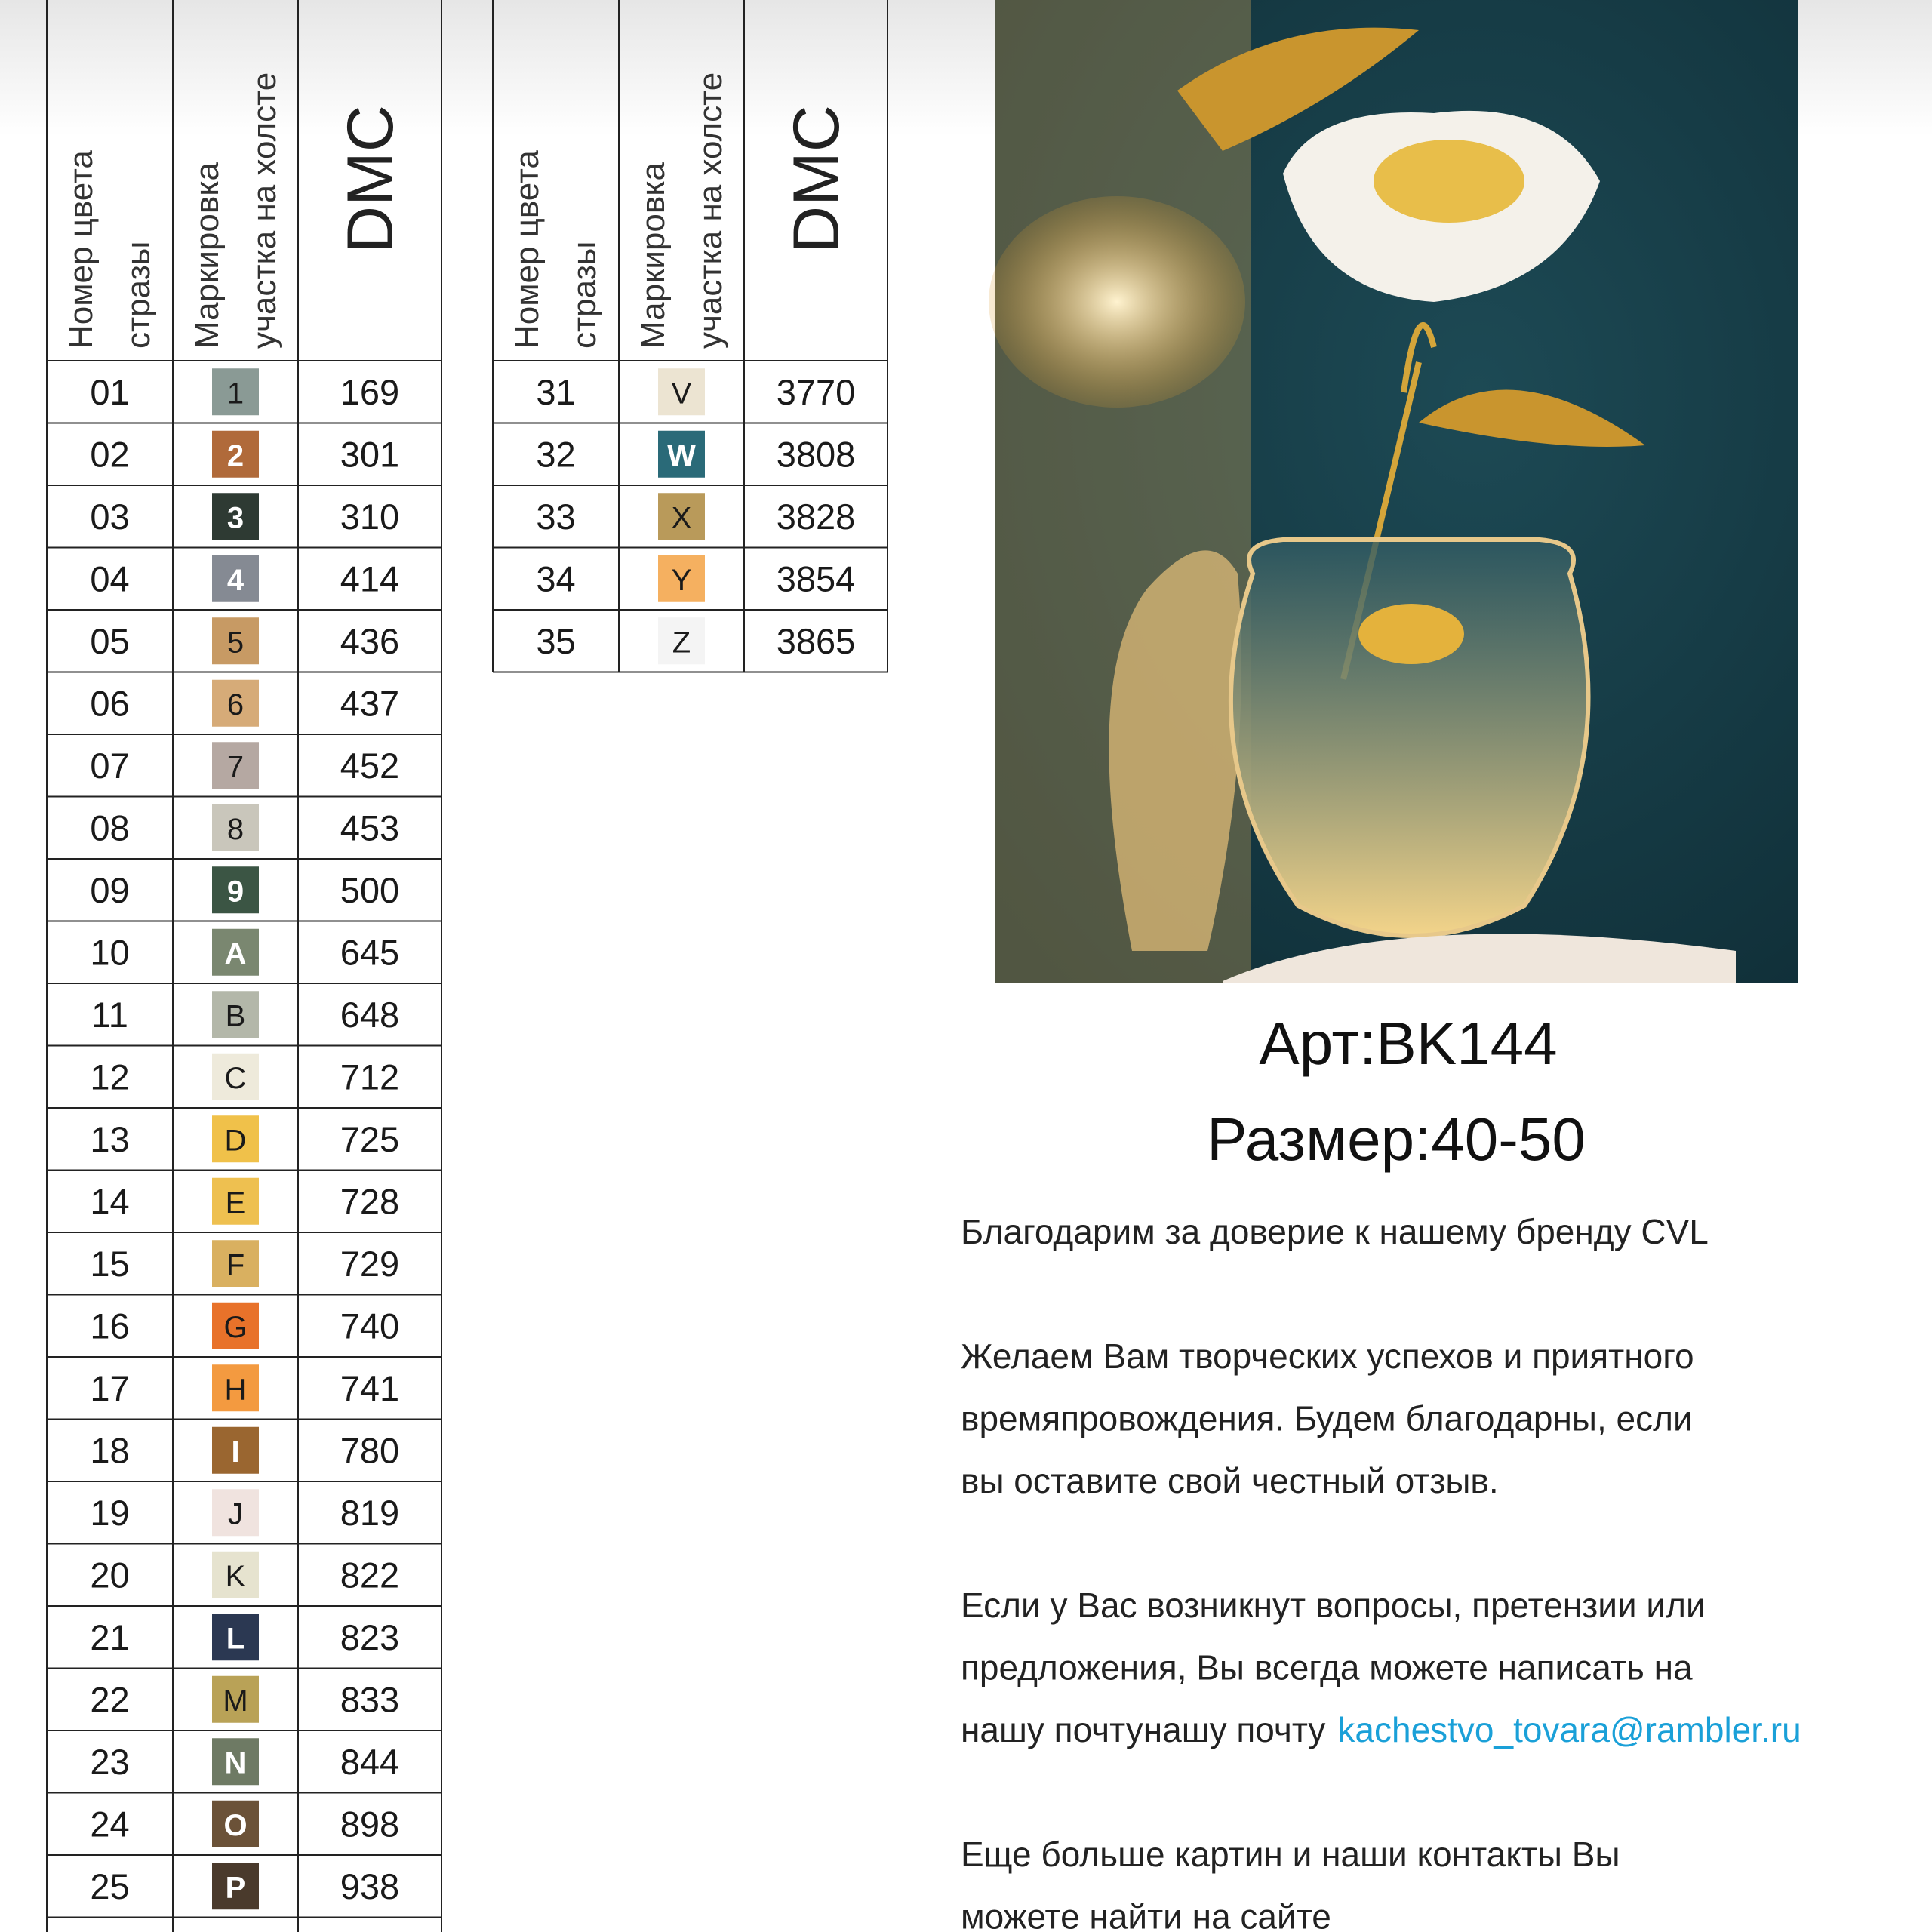 This screenshot has width=1932, height=1932. Describe the element at coordinates (109, 1824) in the screenshot. I see `color-number: 24` at that location.